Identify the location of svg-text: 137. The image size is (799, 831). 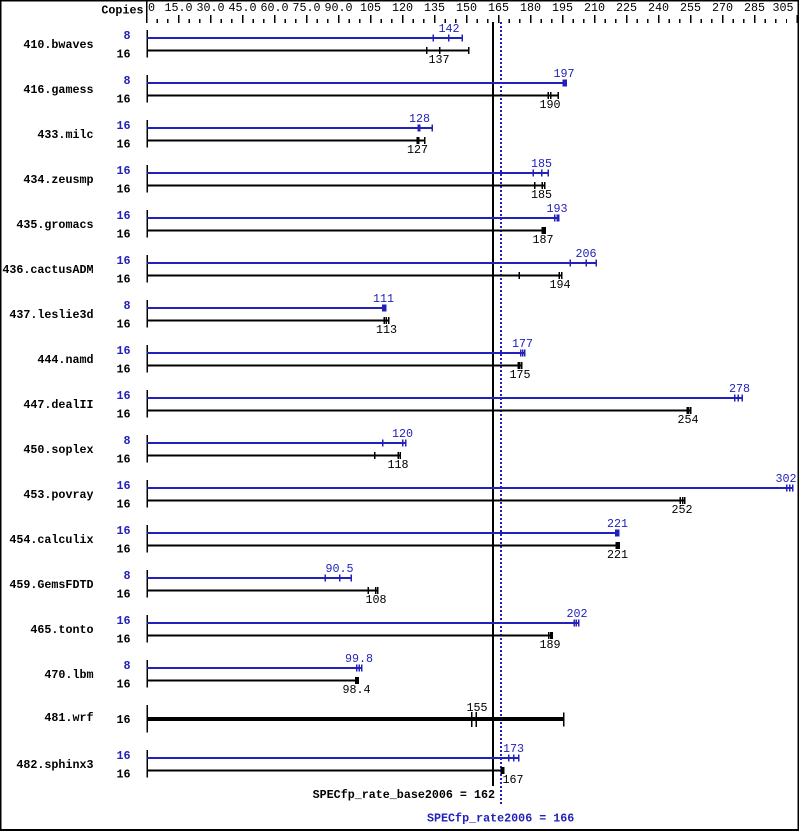
(438, 60).